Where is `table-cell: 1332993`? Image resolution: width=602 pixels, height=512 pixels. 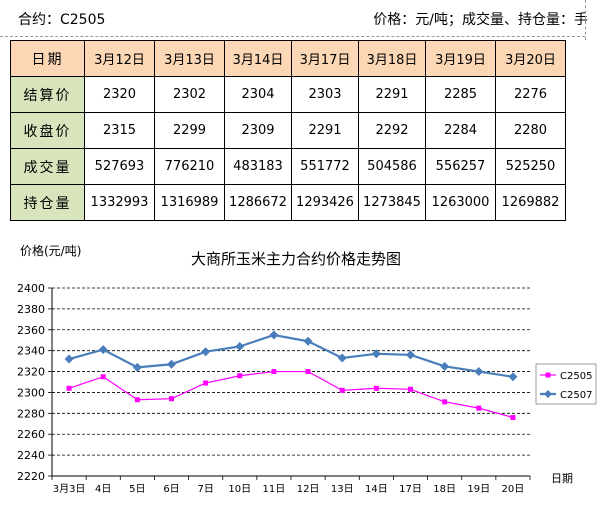 table-cell: 1332993 is located at coordinates (119, 202).